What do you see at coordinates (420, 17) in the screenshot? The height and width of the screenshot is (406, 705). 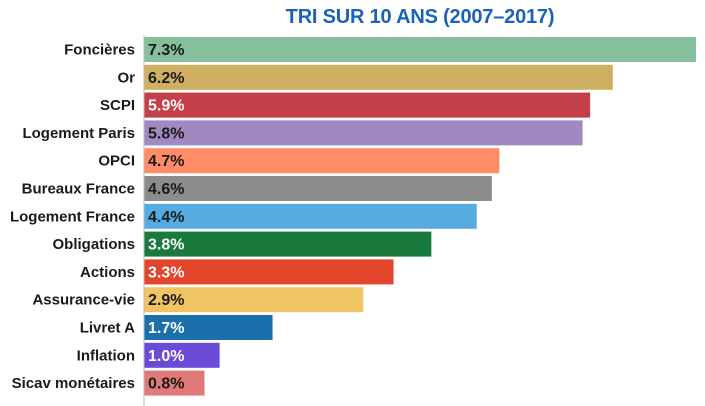 I see `chart-title: TRI SUR 10 ANS (2007–2017)` at bounding box center [420, 17].